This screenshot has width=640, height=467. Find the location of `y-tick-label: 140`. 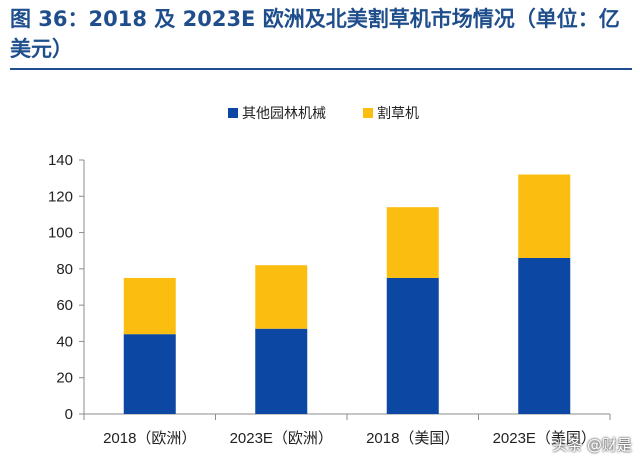

y-tick-label: 140 is located at coordinates (60, 160).